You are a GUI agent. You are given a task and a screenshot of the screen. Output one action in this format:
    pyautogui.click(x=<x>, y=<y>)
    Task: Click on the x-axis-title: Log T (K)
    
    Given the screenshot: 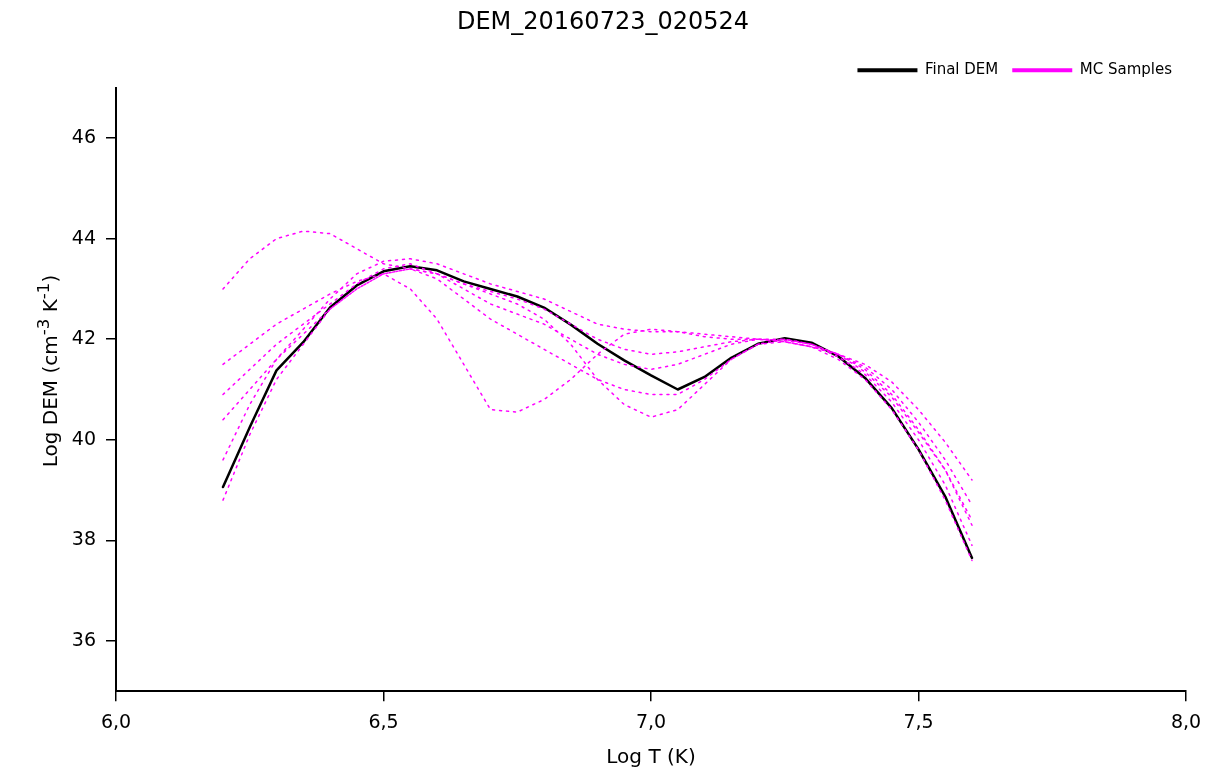 What is the action you would take?
    pyautogui.click(x=651, y=756)
    